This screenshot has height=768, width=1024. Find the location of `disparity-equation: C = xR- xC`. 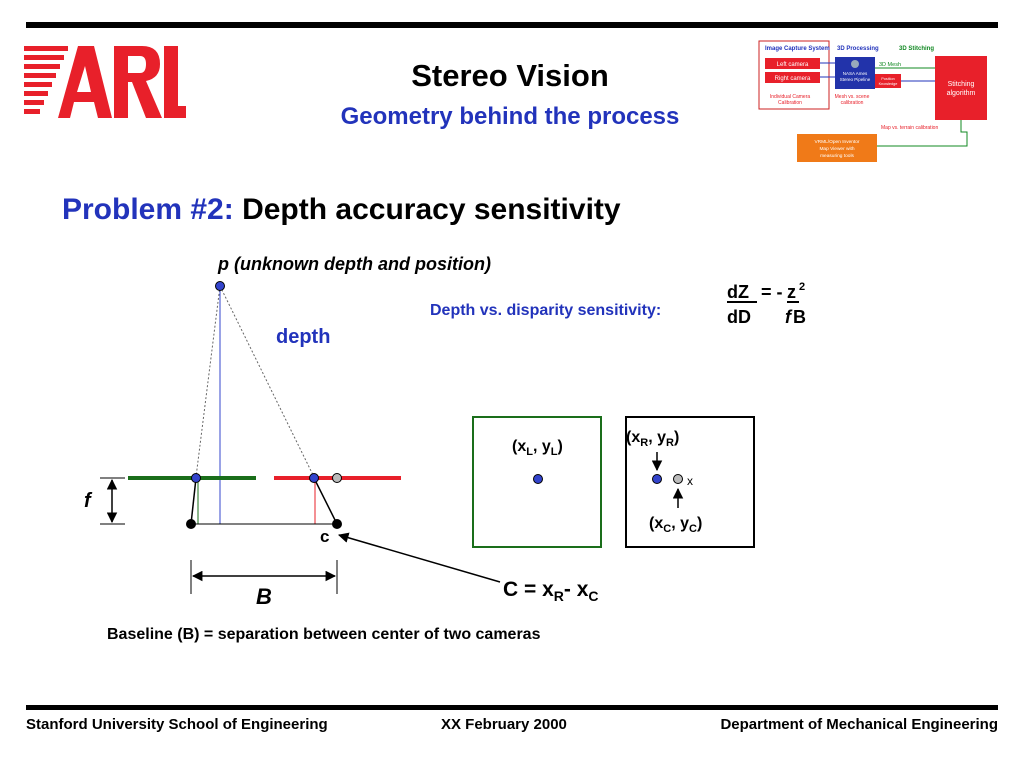

disparity-equation: C = xR- xC is located at coordinates (551, 591).